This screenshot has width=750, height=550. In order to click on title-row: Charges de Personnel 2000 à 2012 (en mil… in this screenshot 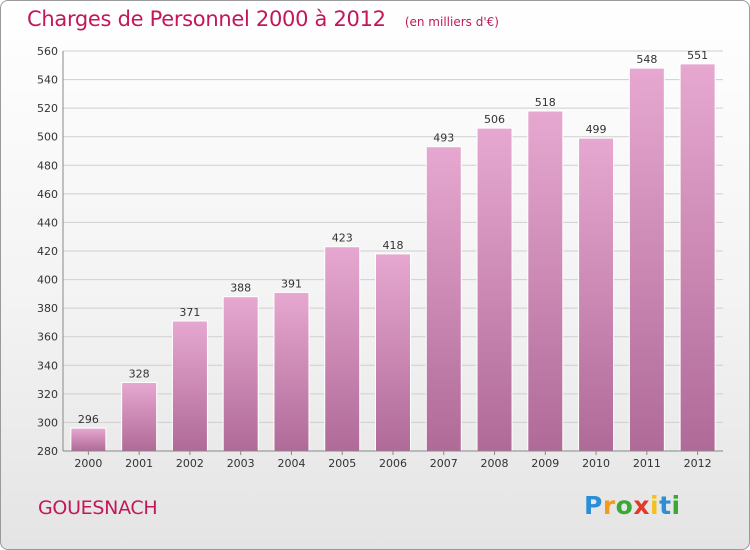, I will do `click(263, 19)`.